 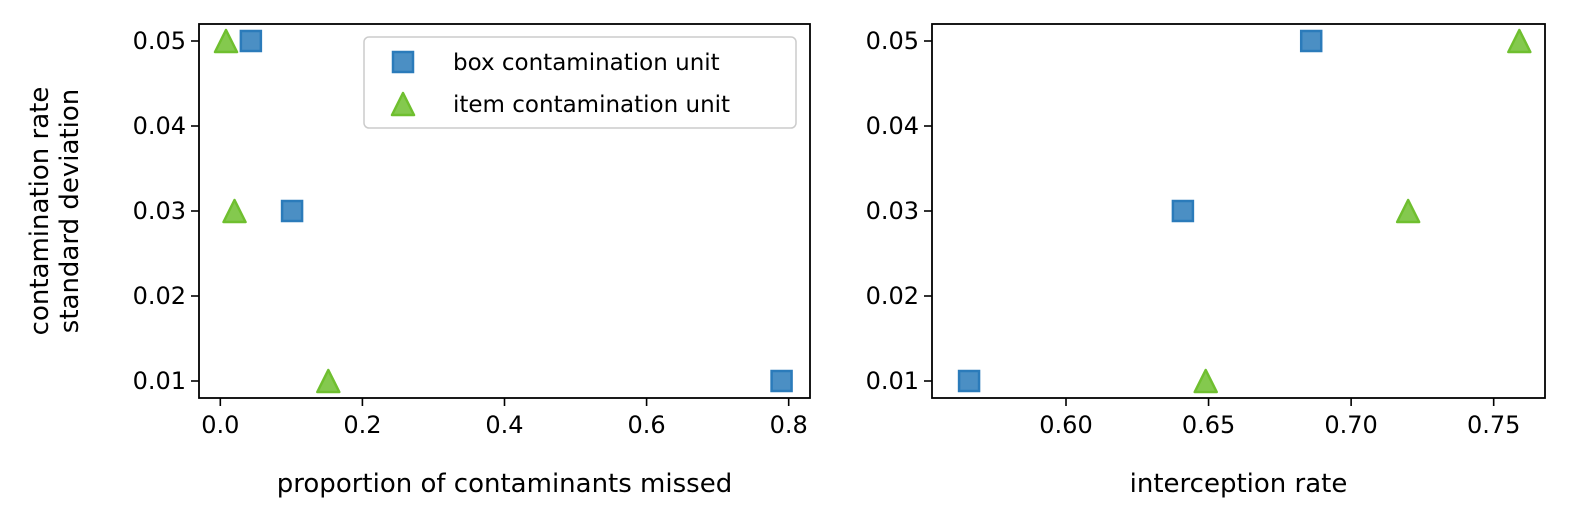 I want to click on x-tick-label: 0.4, so click(x=504, y=425).